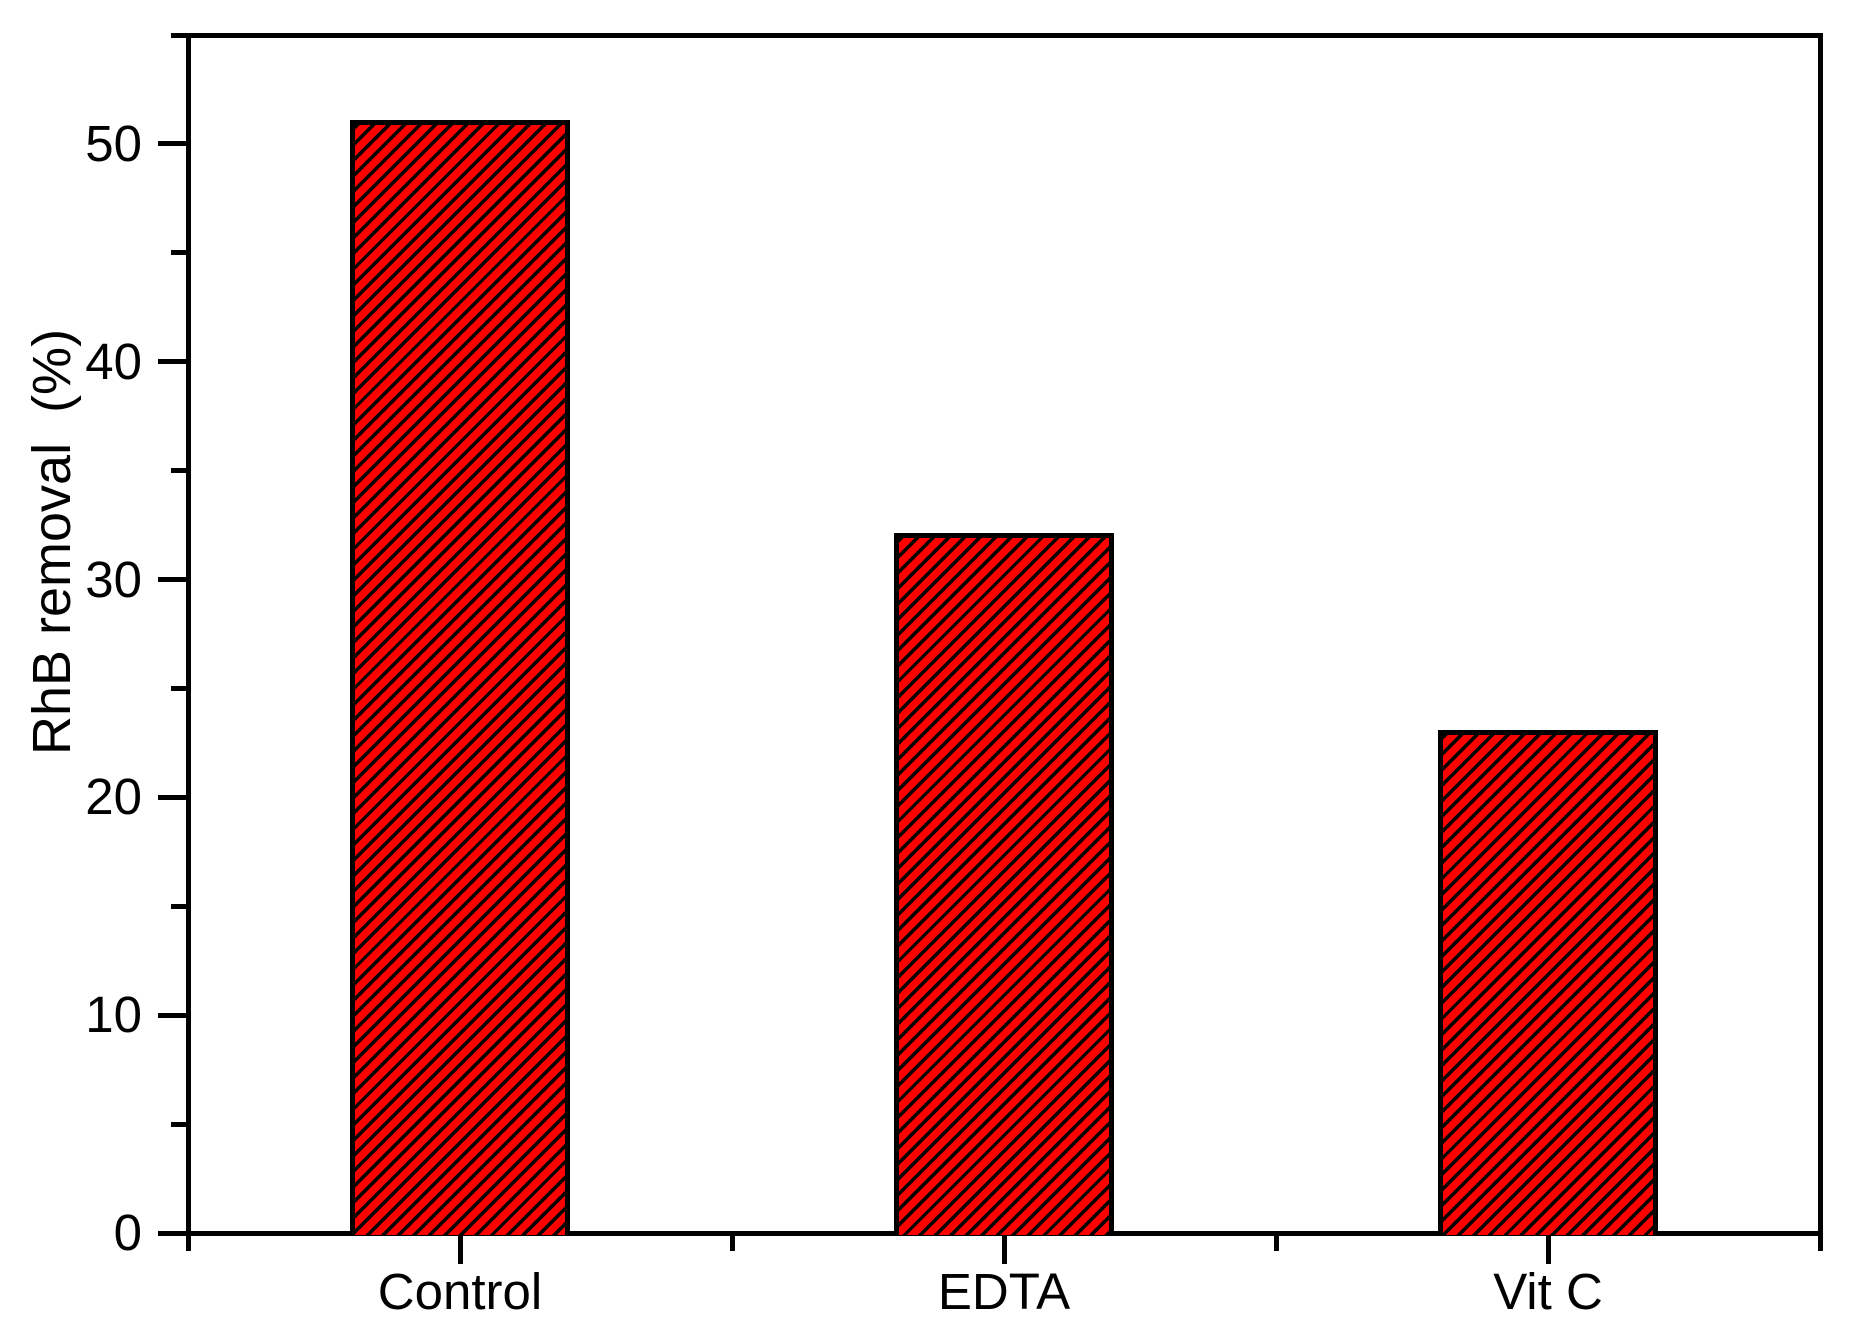 The width and height of the screenshot is (1853, 1332). I want to click on y-tick-label: 20, so click(113, 797).